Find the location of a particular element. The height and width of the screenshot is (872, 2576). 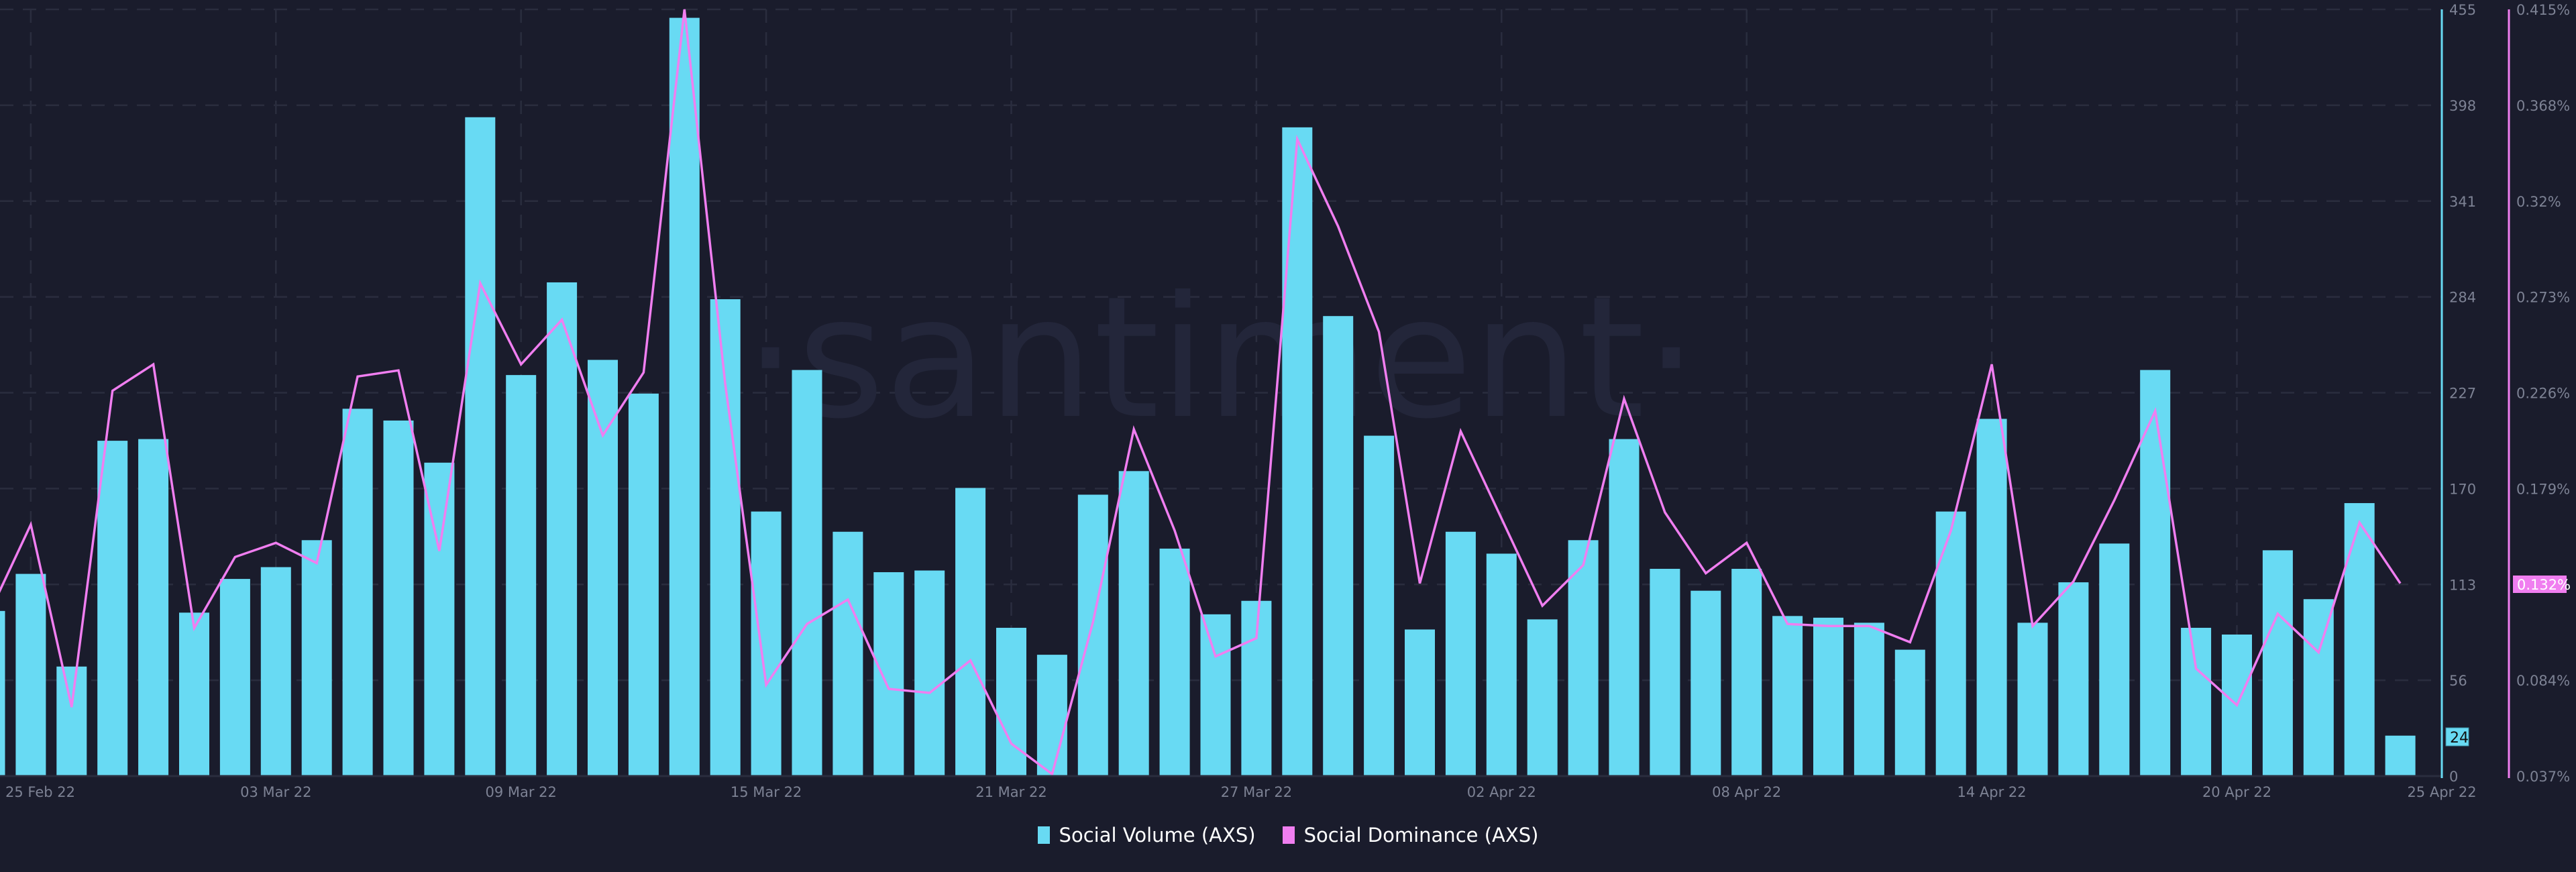

date-tick-label: 20 Apr 22 is located at coordinates (2236, 792).